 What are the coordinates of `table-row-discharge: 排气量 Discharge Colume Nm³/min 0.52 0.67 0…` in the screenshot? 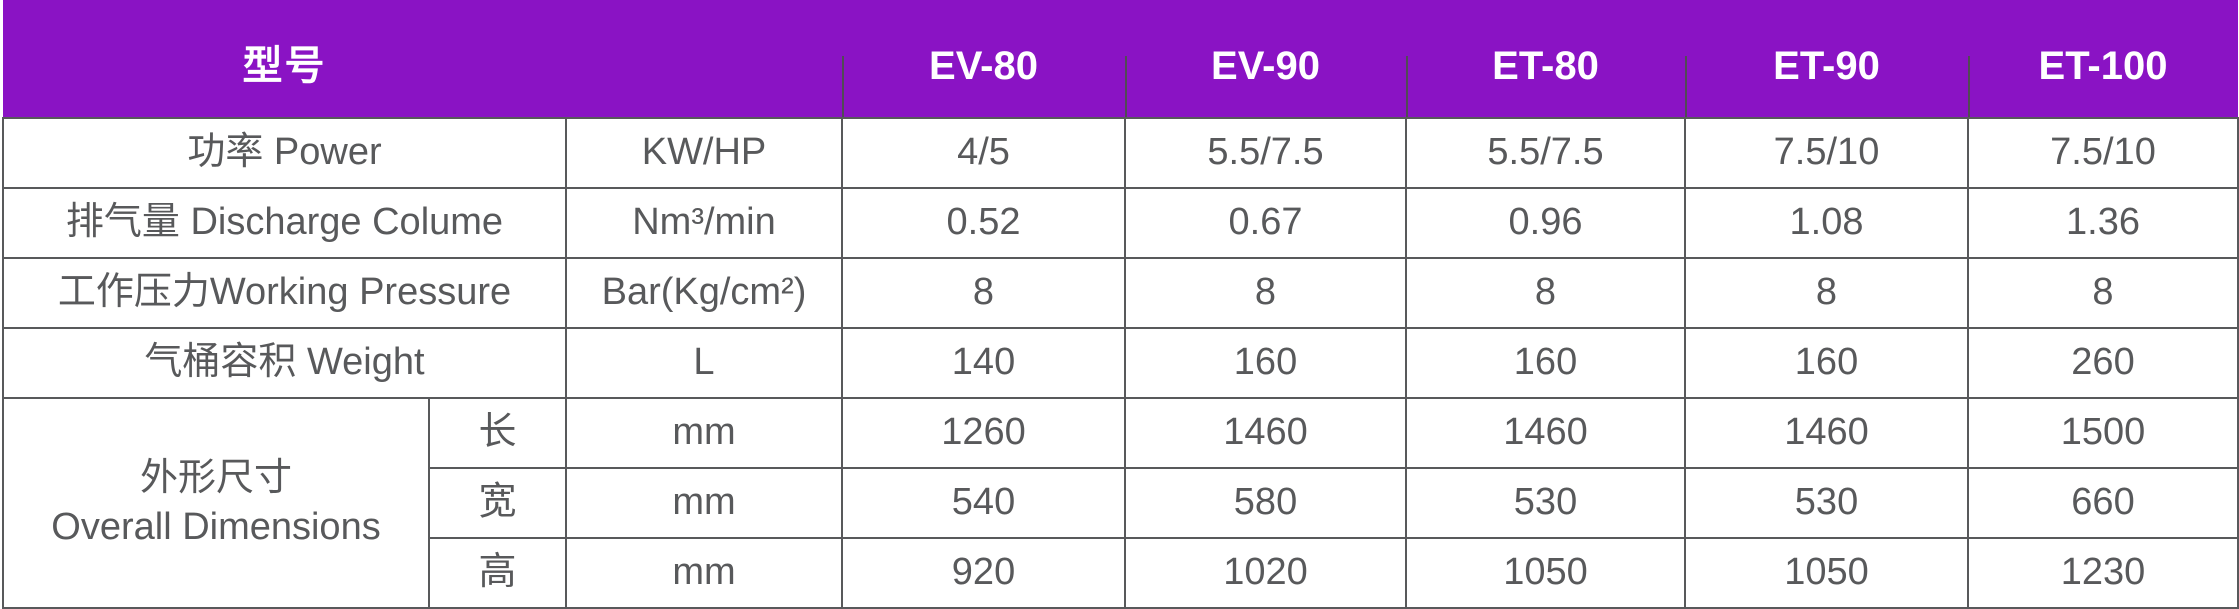 It's located at (1120, 223).